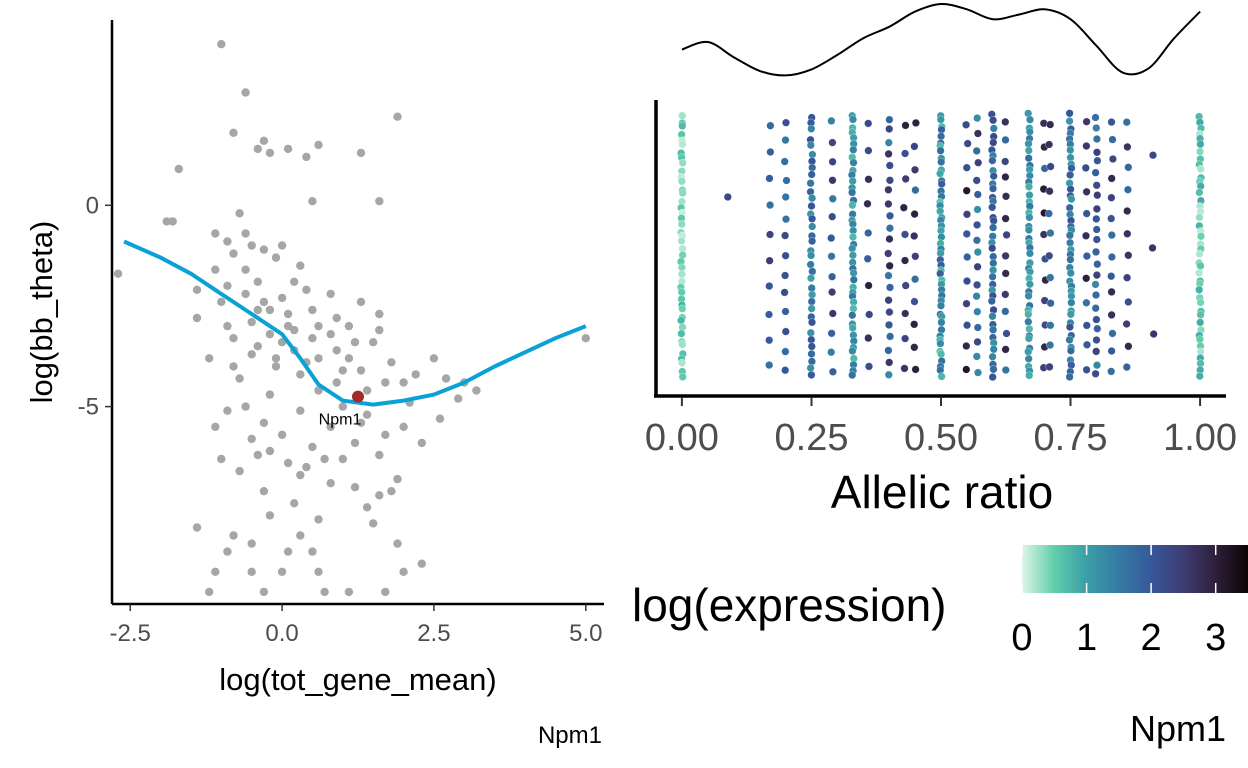  What do you see at coordinates (356, 625) in the screenshot?
I see `left-x-ticks: -2.5 0.0 2.5 5.0` at bounding box center [356, 625].